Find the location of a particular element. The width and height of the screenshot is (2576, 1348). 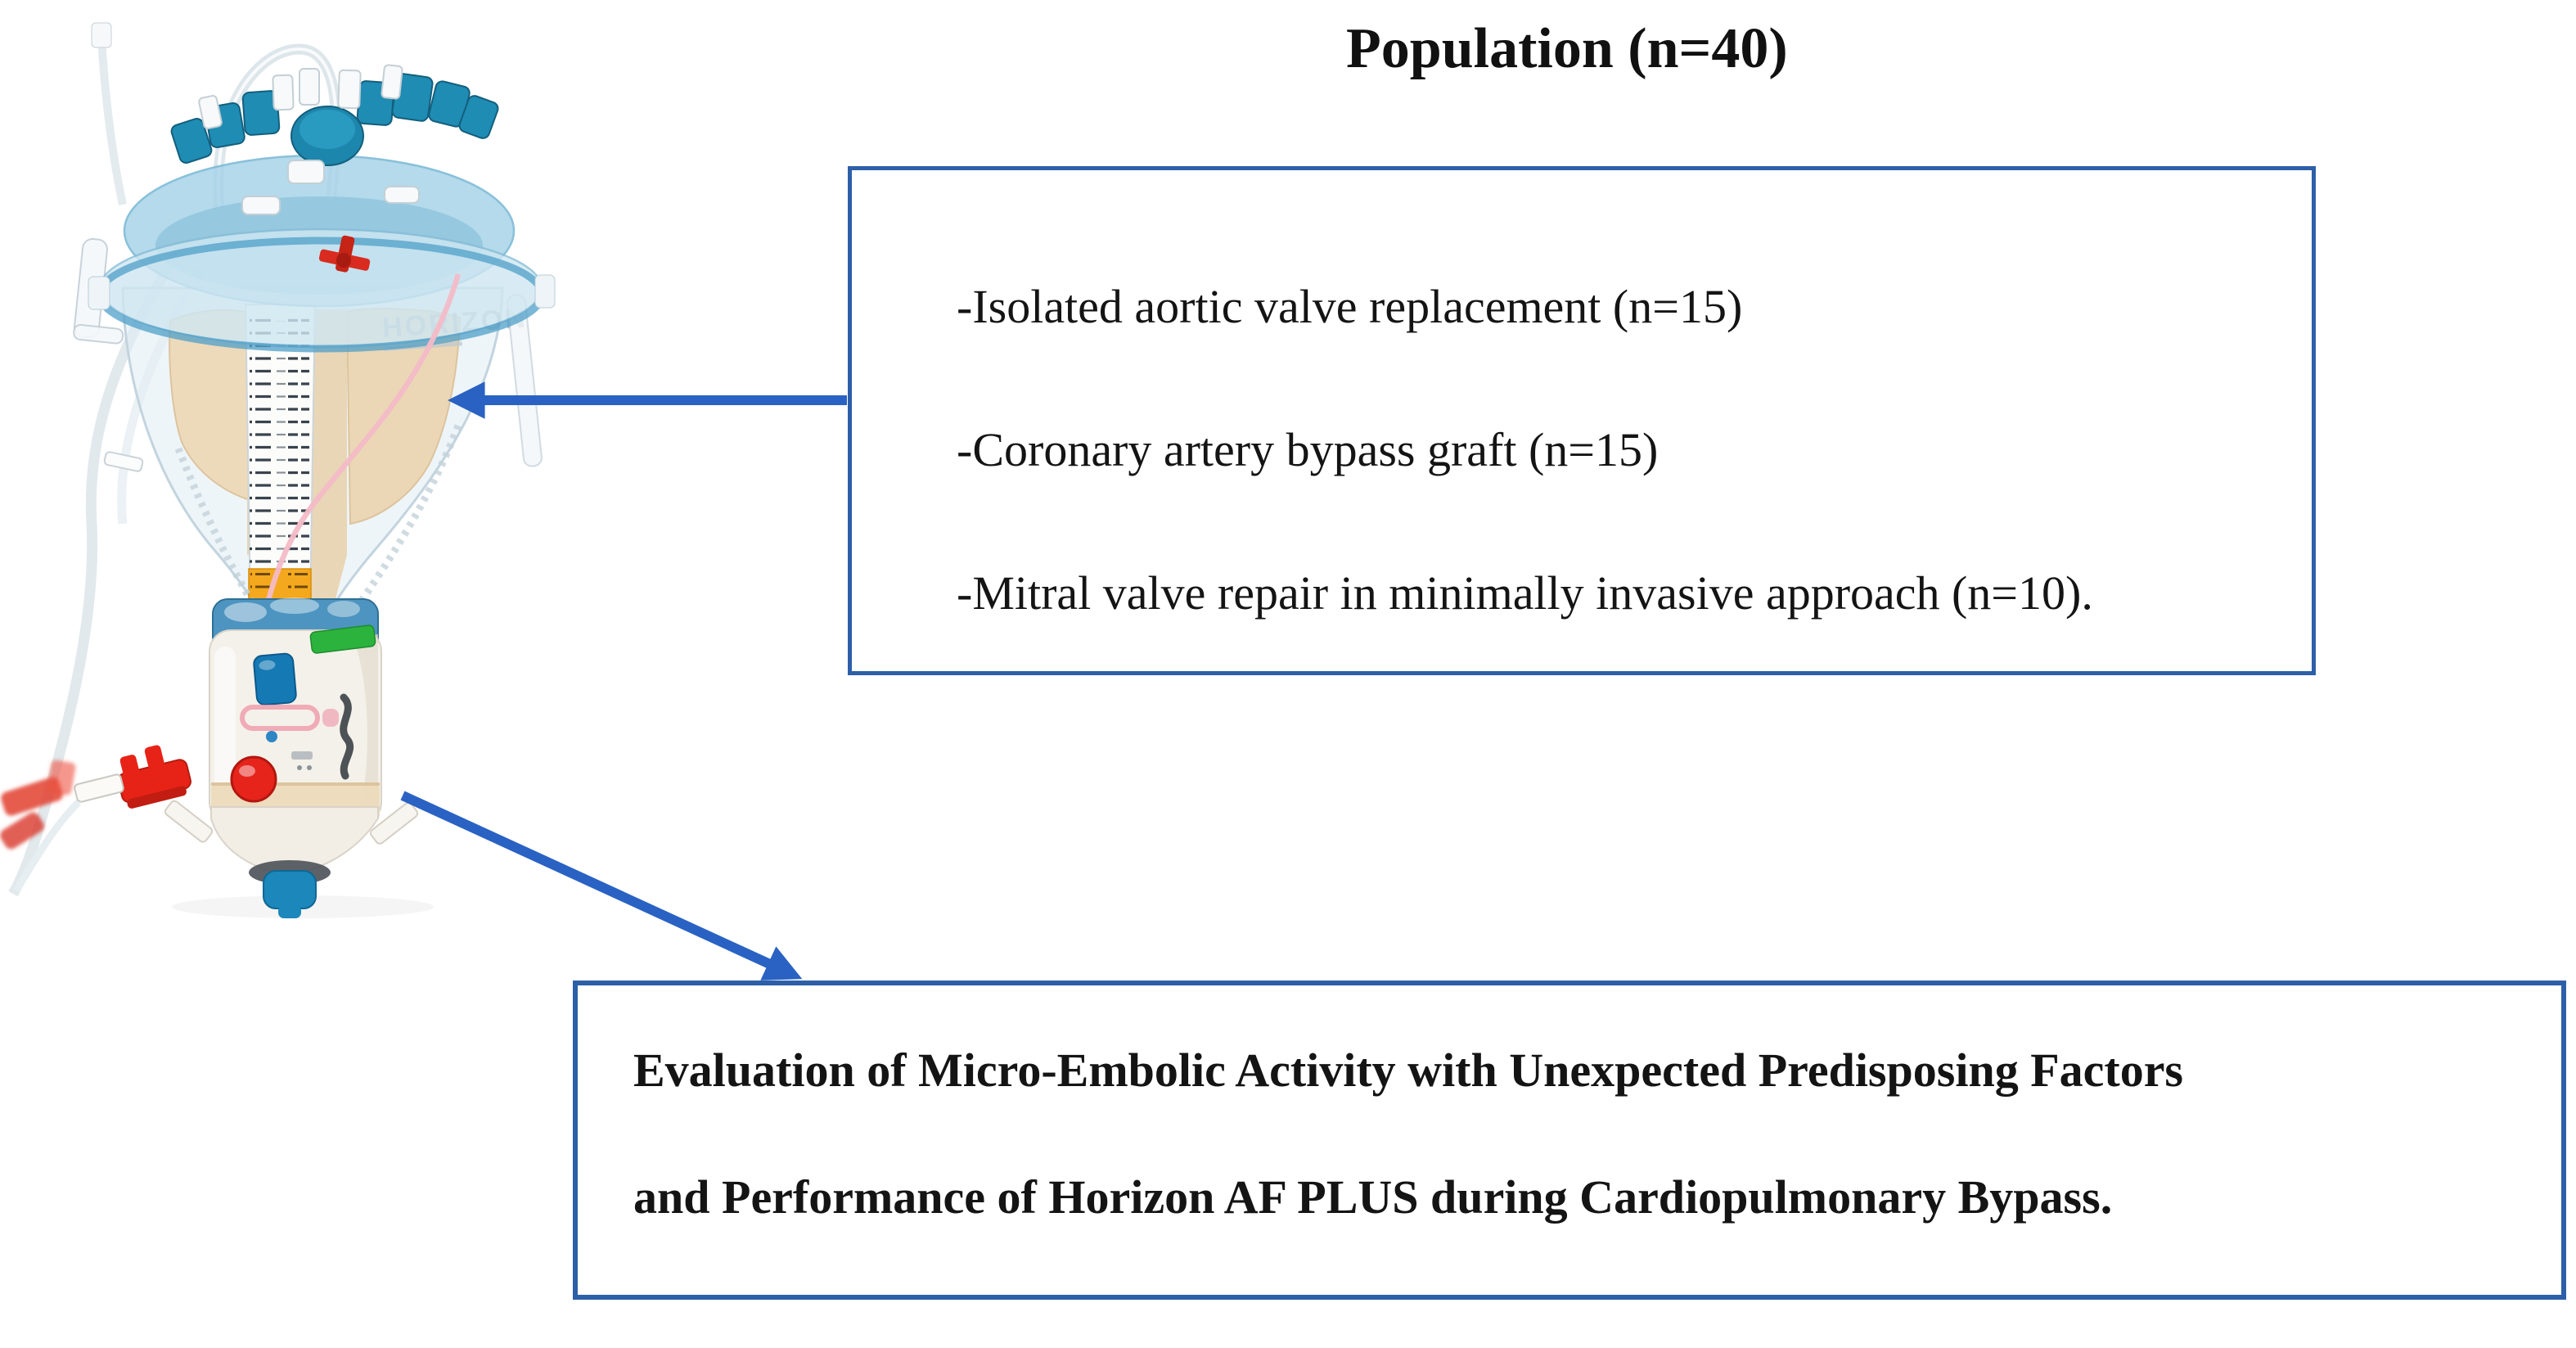

green-label is located at coordinates (343, 639).